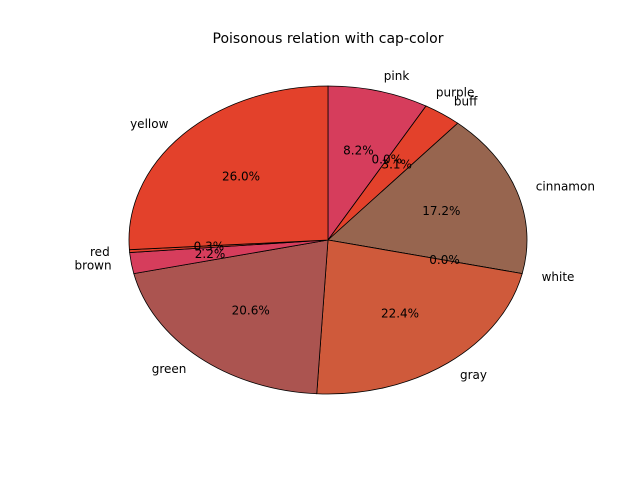  I want to click on pie-slice-cinnamon, so click(427, 198).